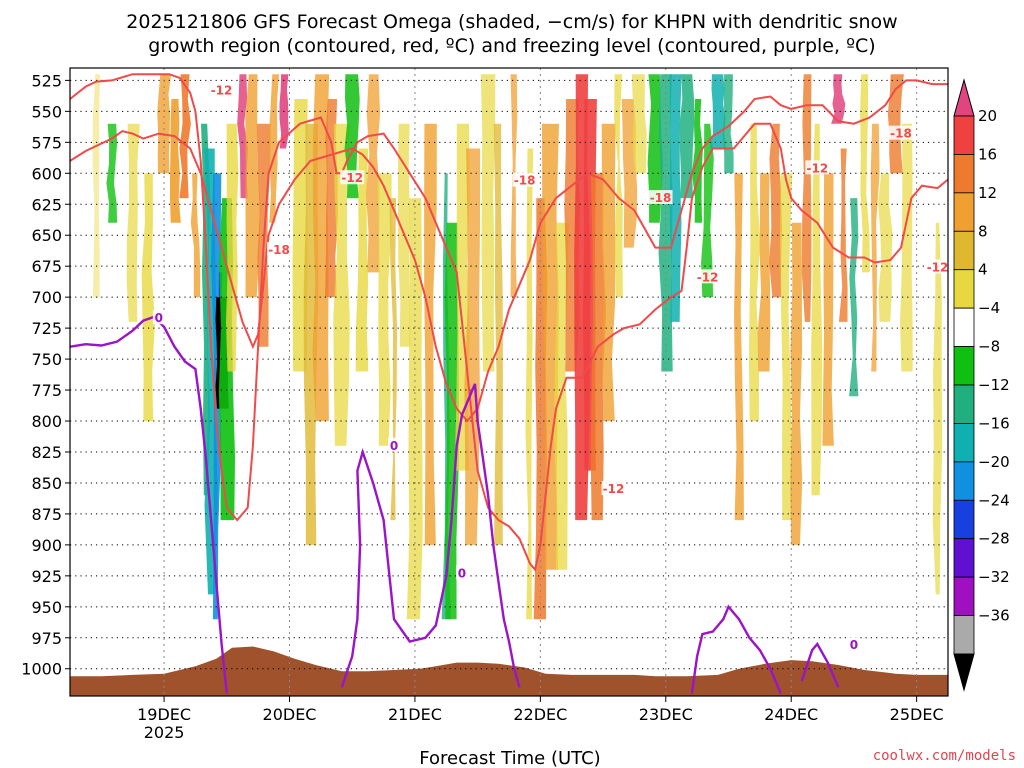 This screenshot has height=768, width=1024. What do you see at coordinates (989, 347) in the screenshot?
I see `colorbar-label: −8` at bounding box center [989, 347].